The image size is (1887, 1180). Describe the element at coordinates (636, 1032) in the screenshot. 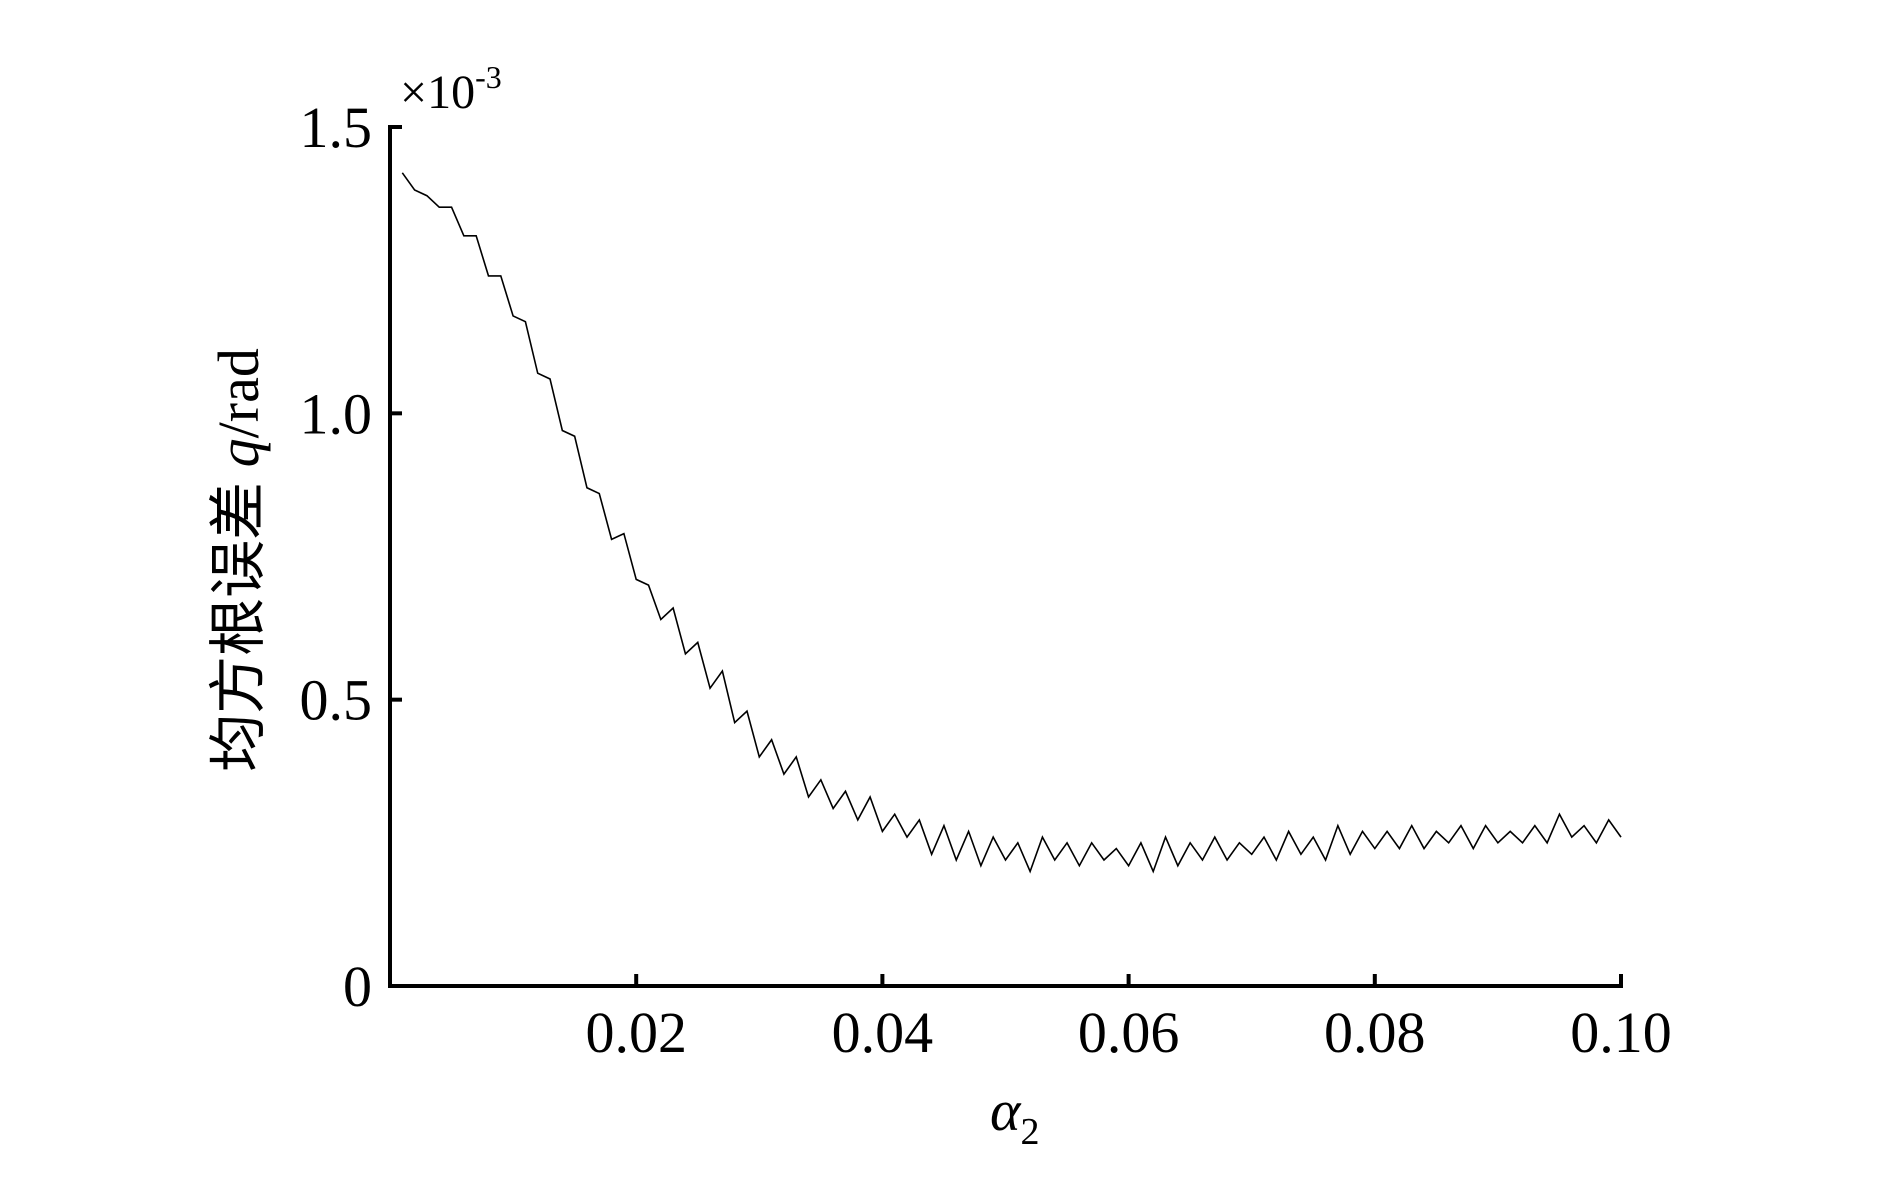

I see `x-tick-label: 0.02` at that location.